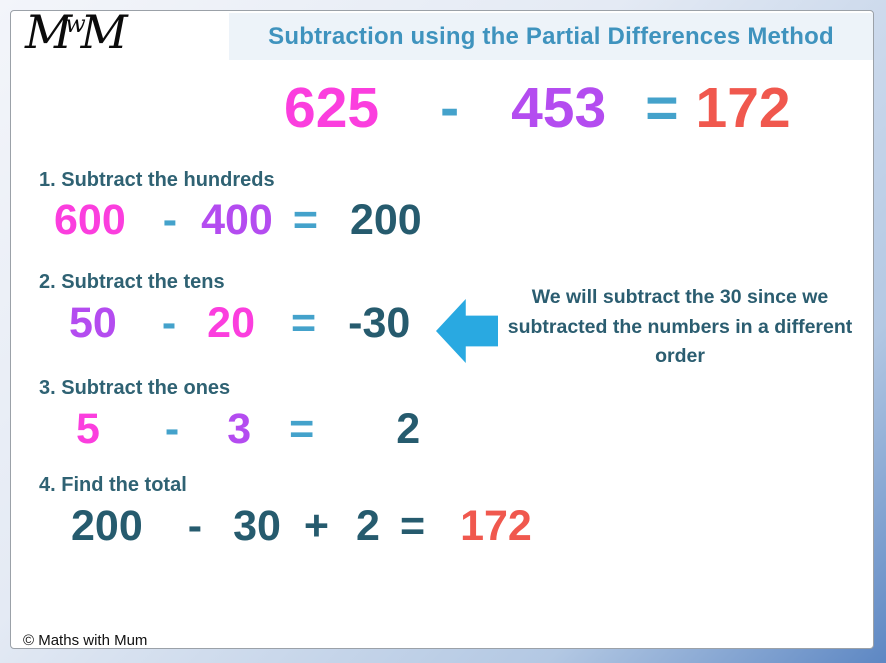 This screenshot has height=663, width=886. What do you see at coordinates (662, 108) in the screenshot?
I see `main-equals-sign: =` at bounding box center [662, 108].